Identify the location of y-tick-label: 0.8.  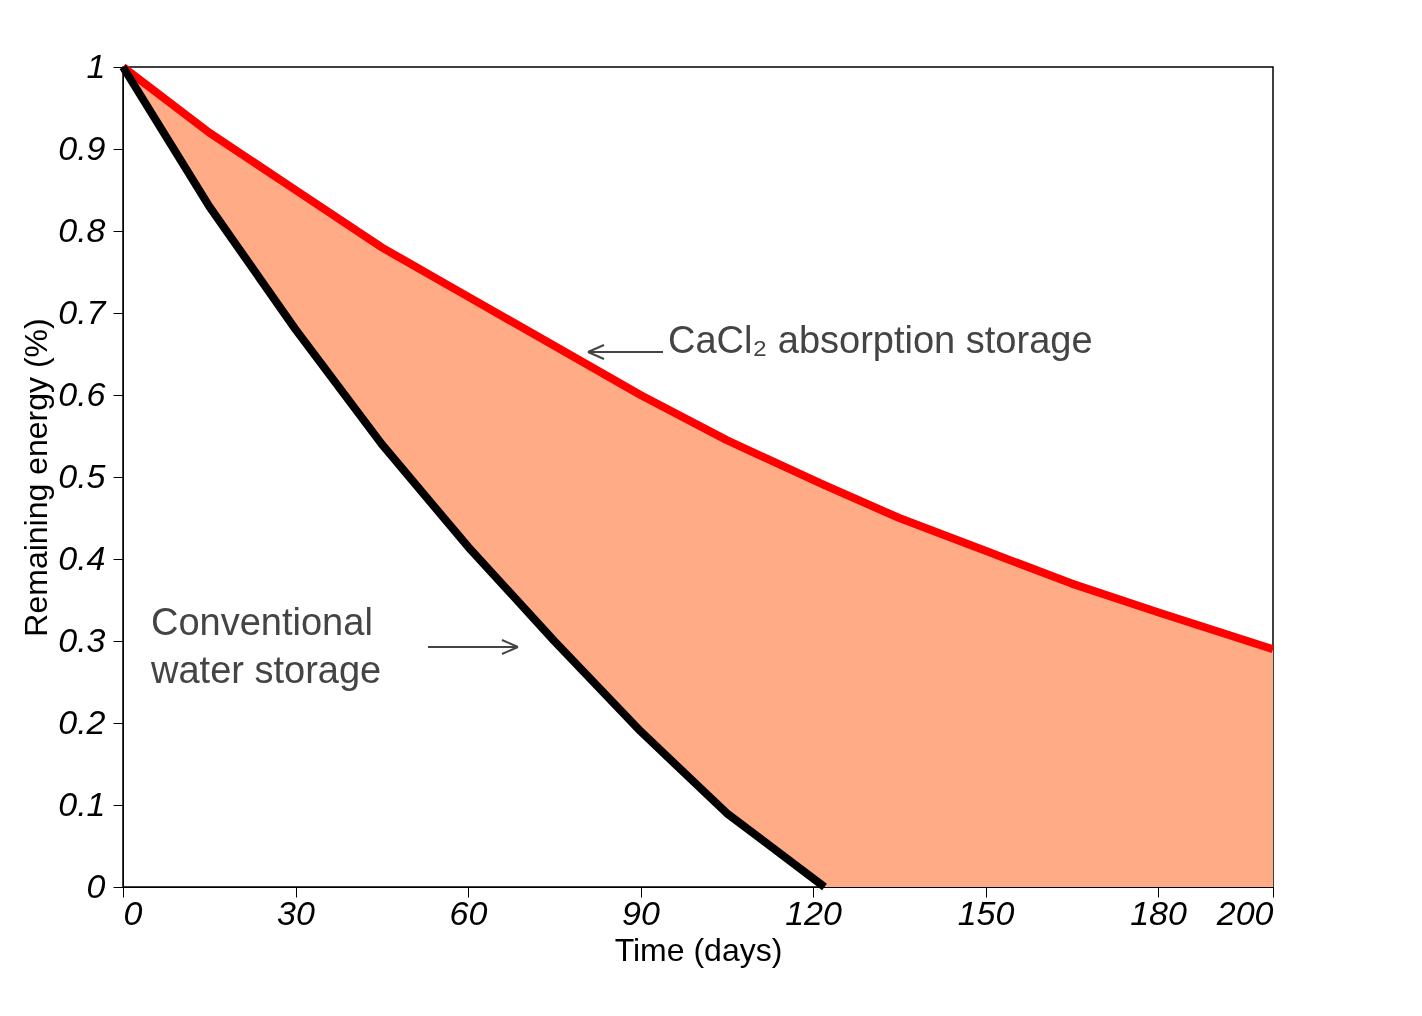
(82, 229).